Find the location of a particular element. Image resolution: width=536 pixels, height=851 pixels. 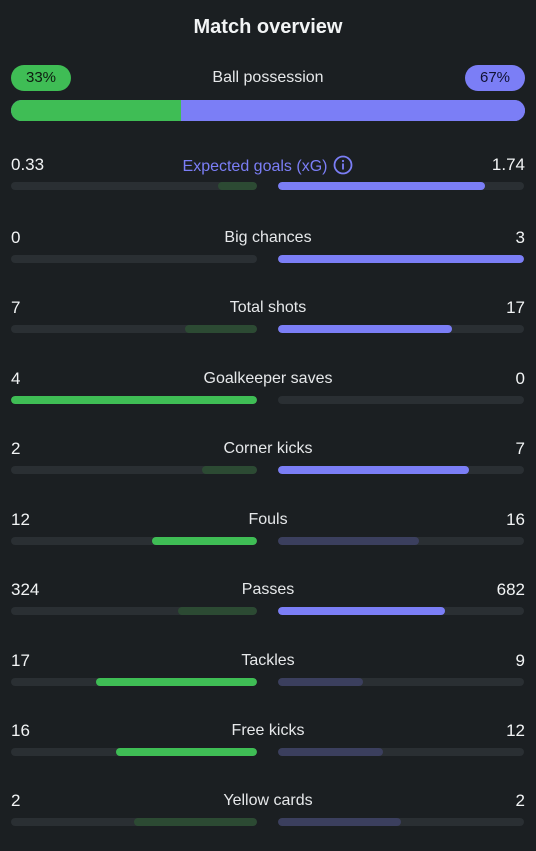

stat-label-text: Free kicks is located at coordinates (268, 730).